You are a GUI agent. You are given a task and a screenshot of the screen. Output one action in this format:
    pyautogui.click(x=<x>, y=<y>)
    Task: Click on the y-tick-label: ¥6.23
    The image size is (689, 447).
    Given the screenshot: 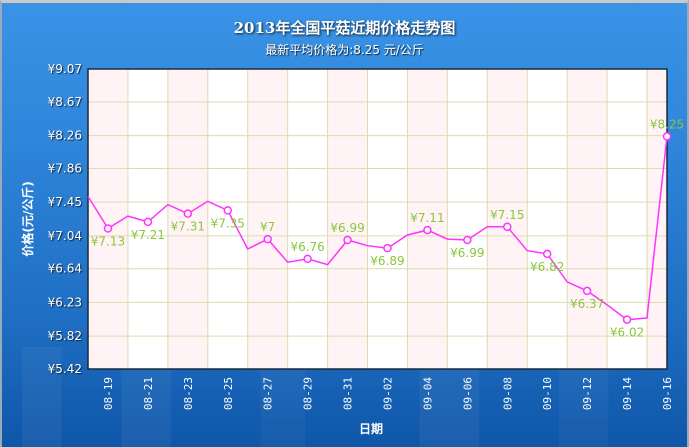 What is the action you would take?
    pyautogui.click(x=65, y=302)
    